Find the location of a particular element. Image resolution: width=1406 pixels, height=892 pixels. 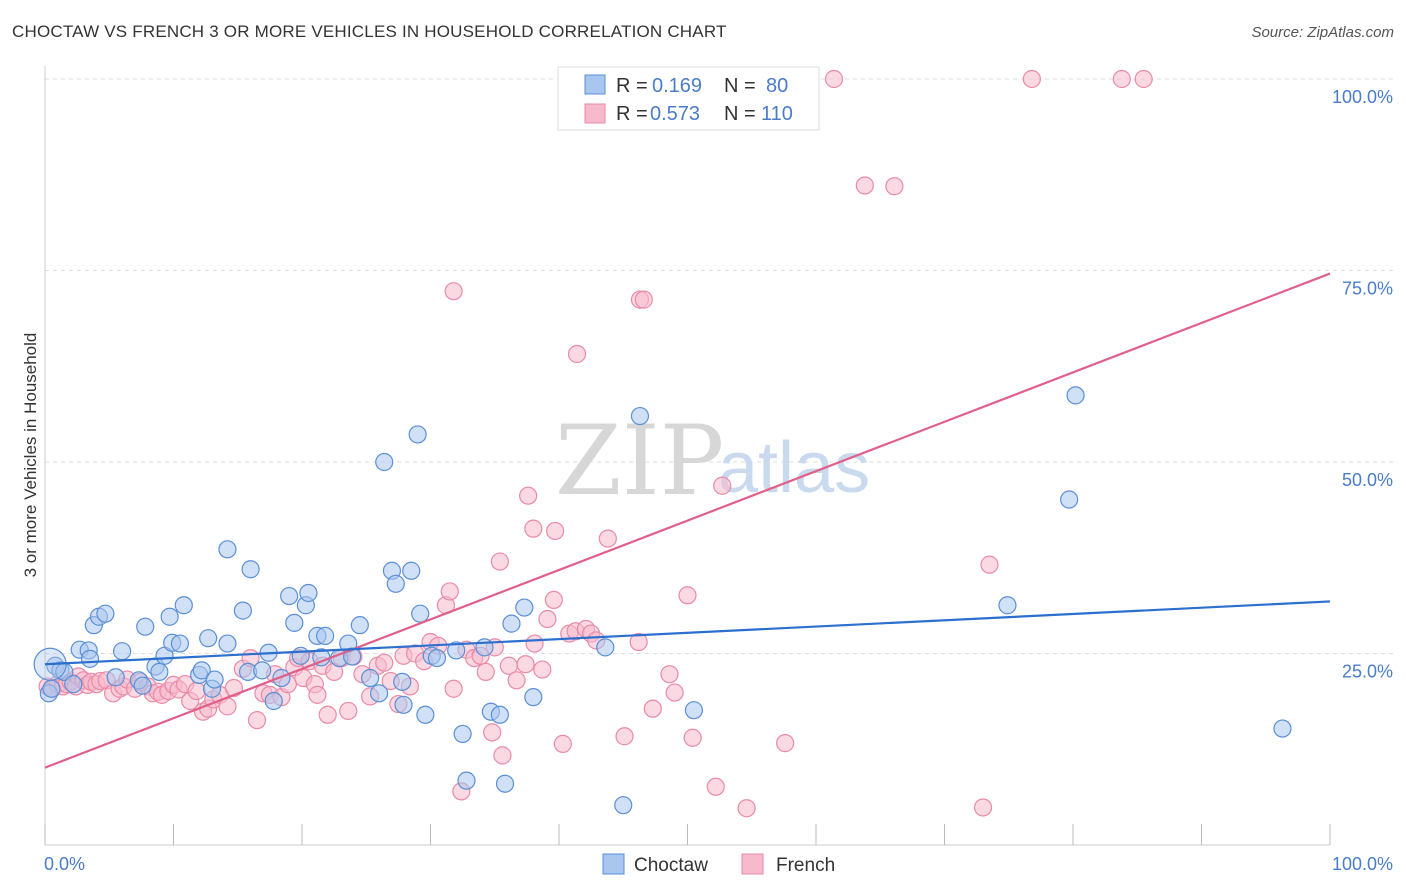

trend-line-choctaw is located at coordinates (687, 633).